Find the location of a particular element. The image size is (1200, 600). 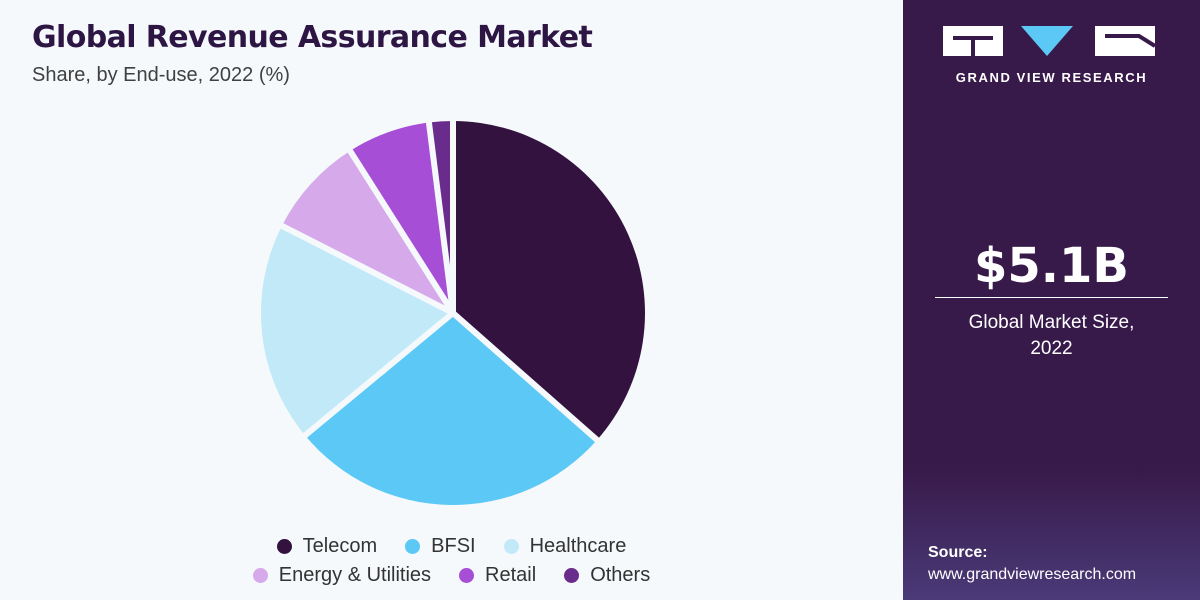

legend-item-healthcare: Healthcare is located at coordinates (565, 546).